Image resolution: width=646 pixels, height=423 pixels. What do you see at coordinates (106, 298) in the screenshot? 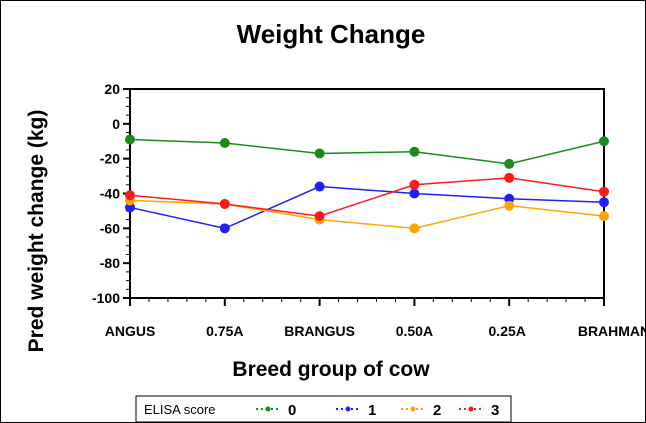
I see `y-tick-label: -100` at bounding box center [106, 298].